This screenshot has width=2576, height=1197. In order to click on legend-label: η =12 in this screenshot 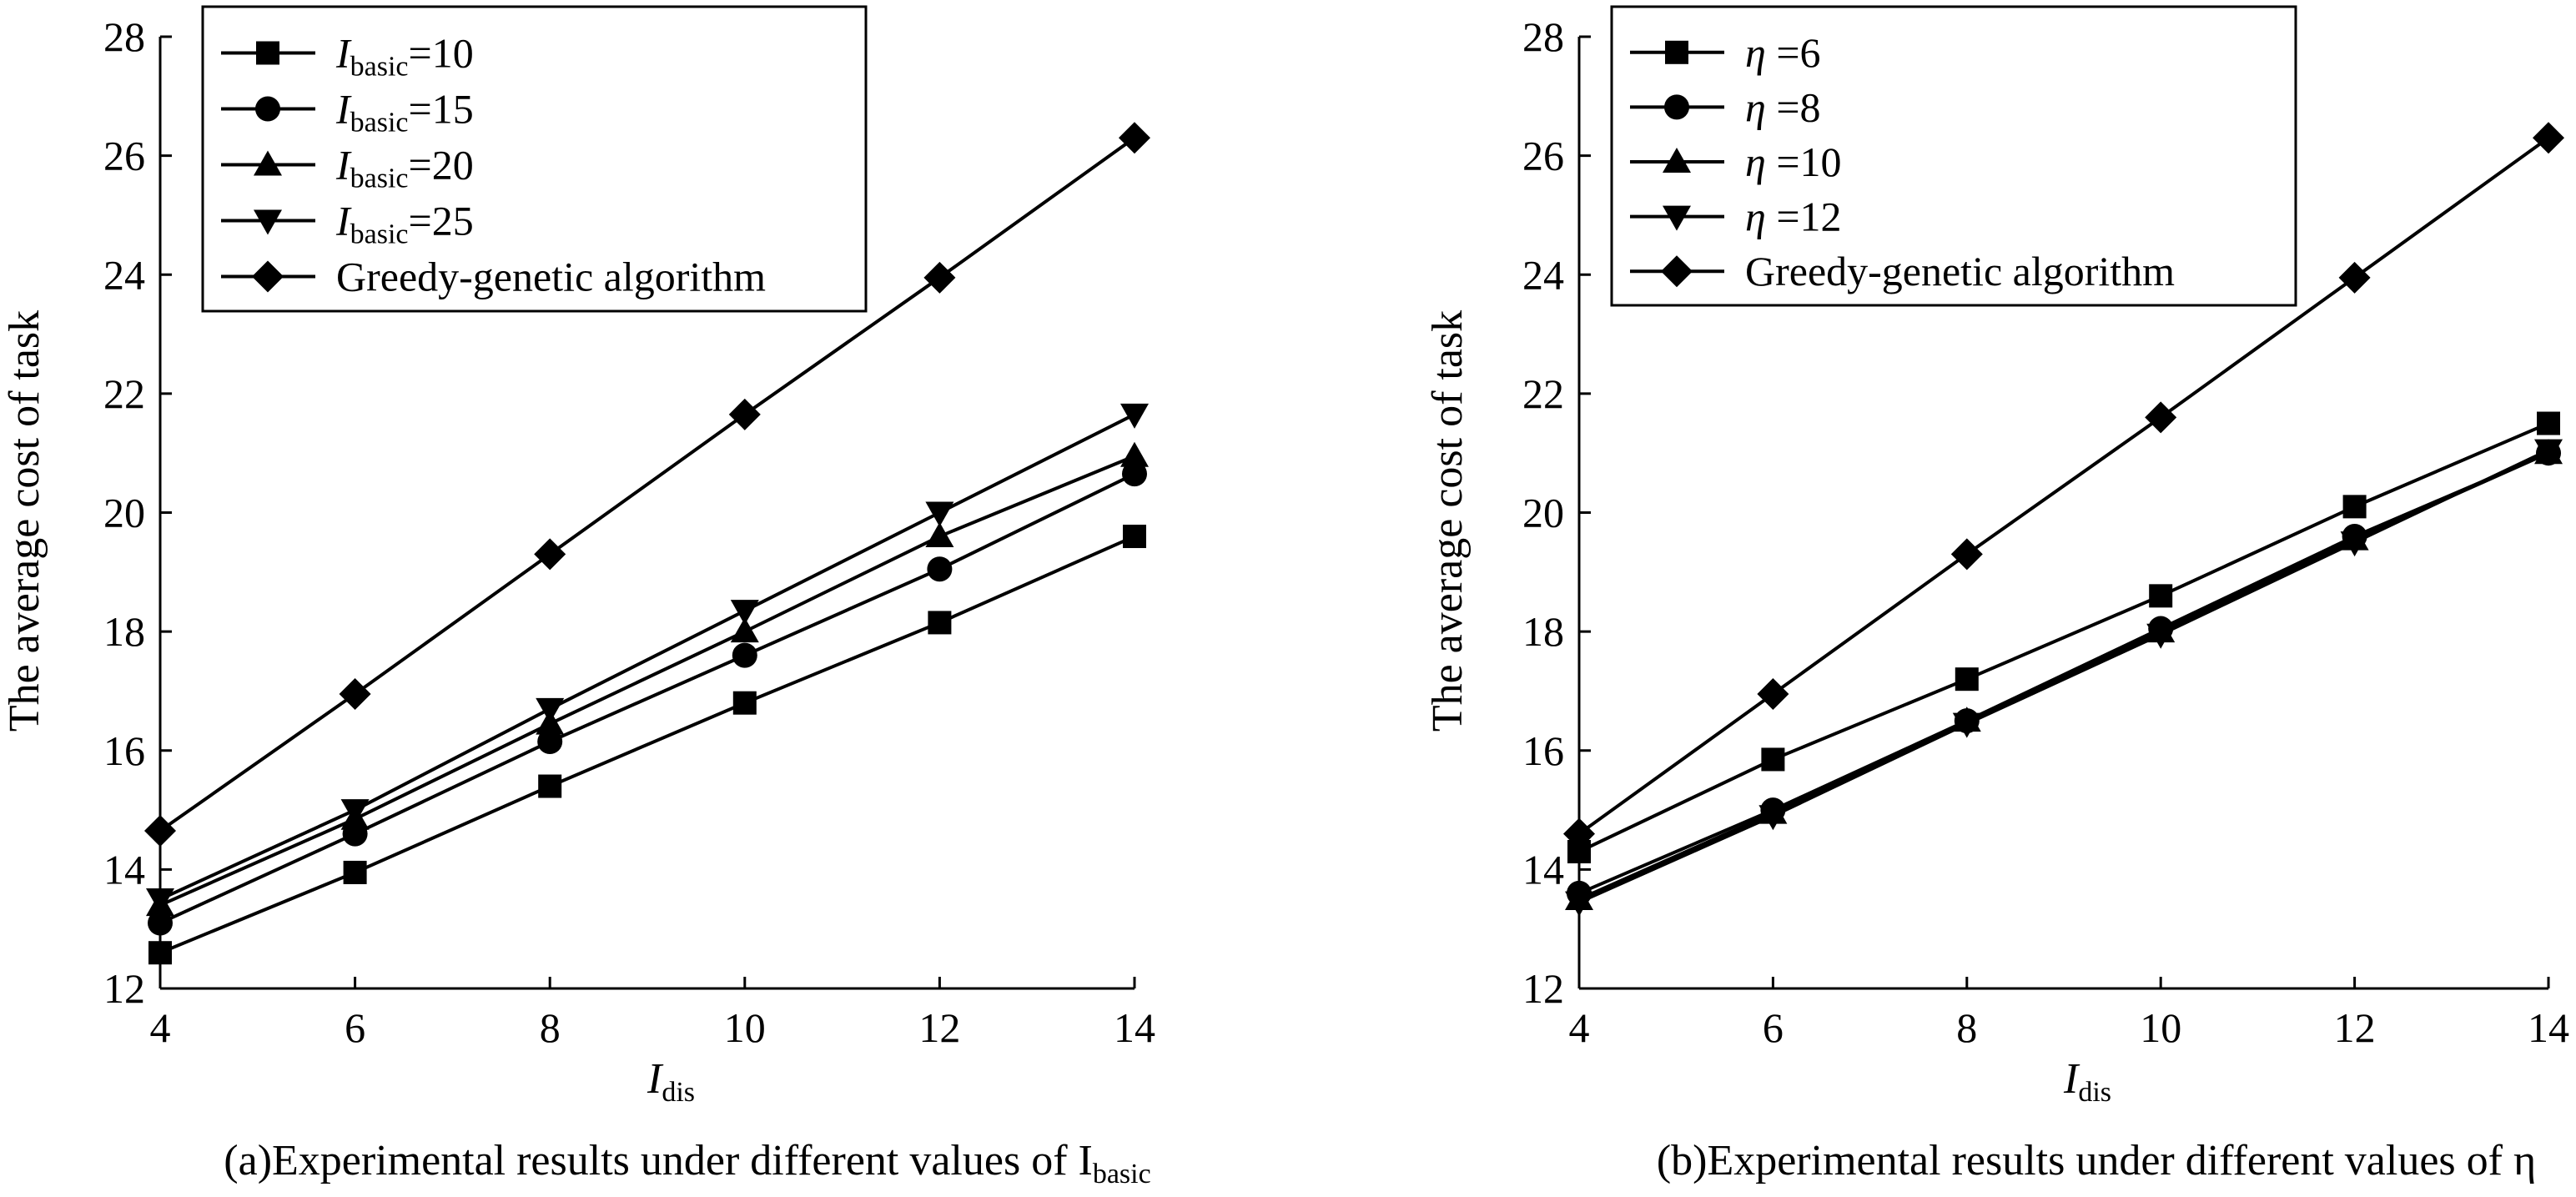, I will do `click(1793, 217)`.